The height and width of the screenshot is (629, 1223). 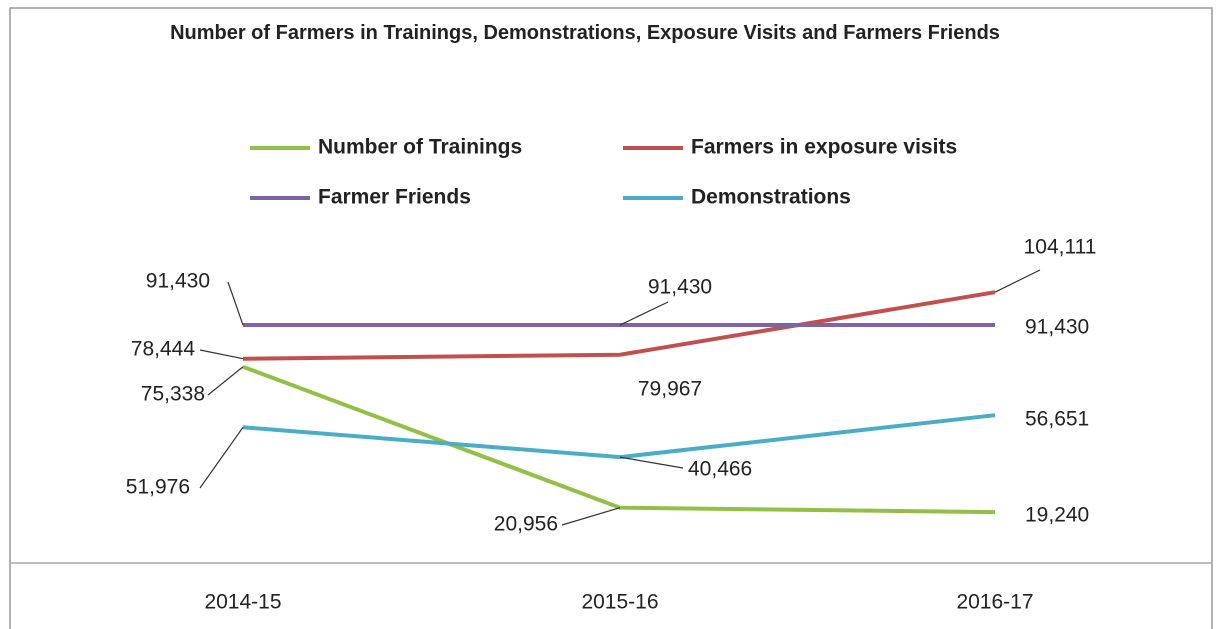 What do you see at coordinates (173, 394) in the screenshot?
I see `data-label: 75,338` at bounding box center [173, 394].